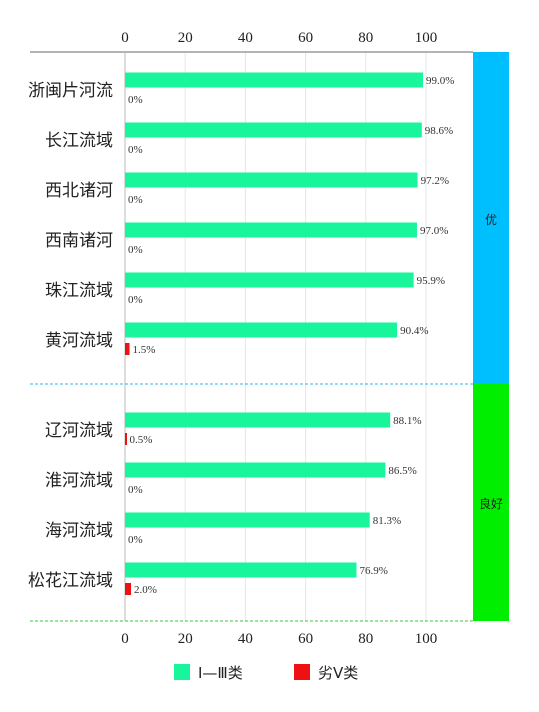 The height and width of the screenshot is (712, 539). Describe the element at coordinates (185, 639) in the screenshot. I see `bottom-tick-label: 20` at that location.